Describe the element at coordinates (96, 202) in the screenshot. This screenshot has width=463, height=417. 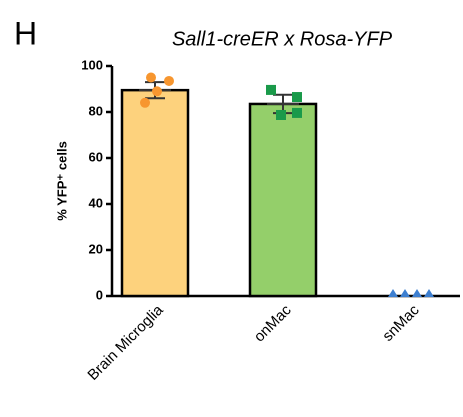
I see `y-tick-label: 40` at that location.